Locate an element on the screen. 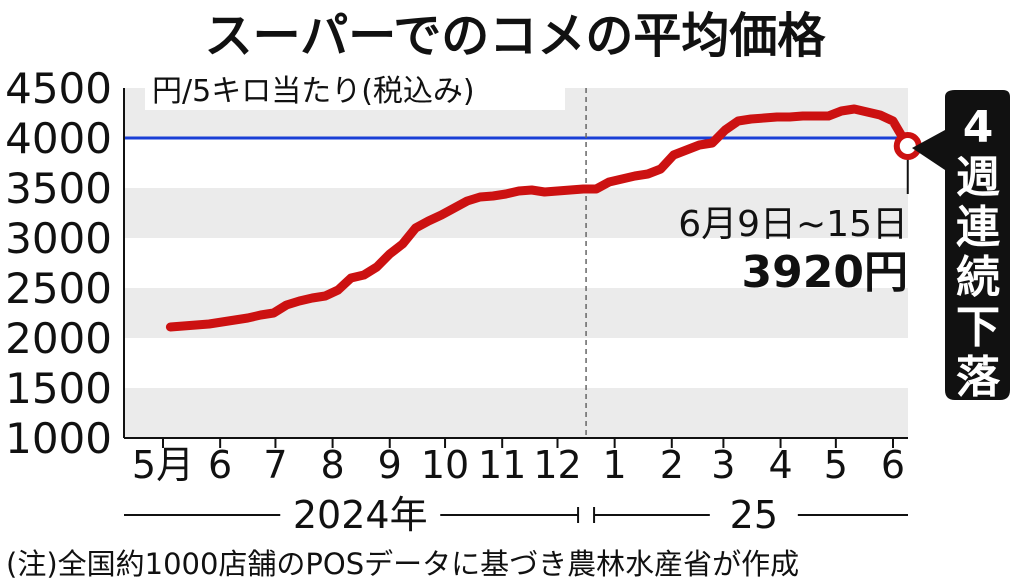  x-tick-label: 5 is located at coordinates (836, 465).